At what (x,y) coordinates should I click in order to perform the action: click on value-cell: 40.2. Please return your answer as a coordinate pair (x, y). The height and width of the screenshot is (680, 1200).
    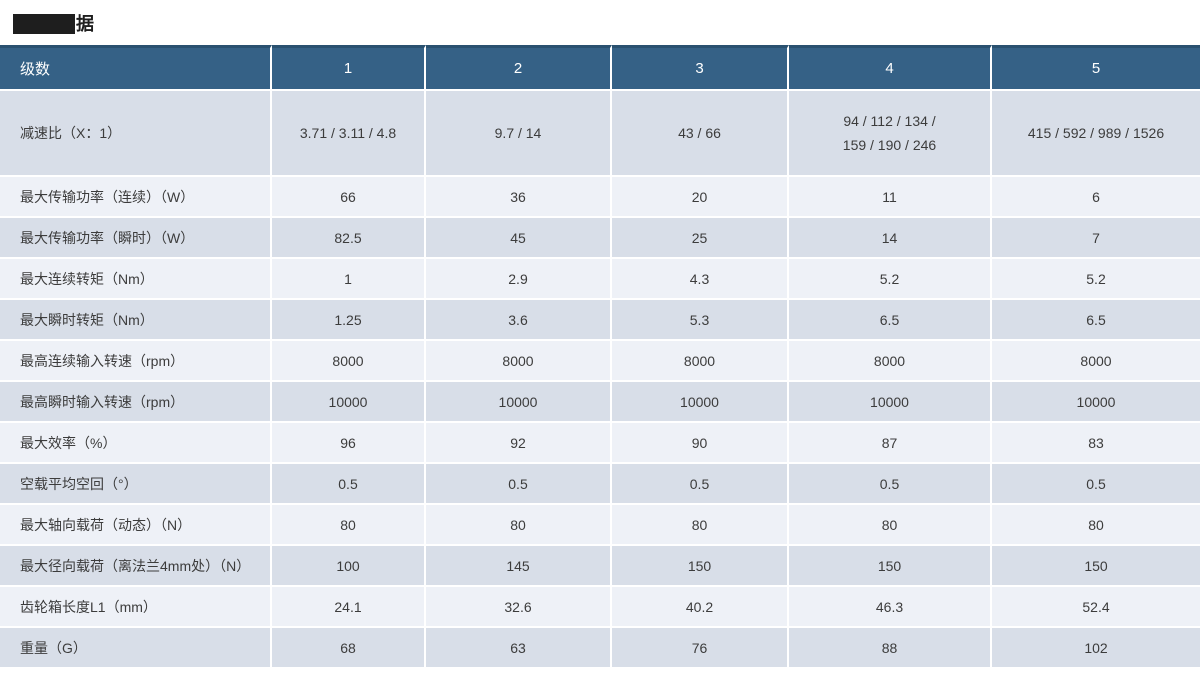
    Looking at the image, I should click on (700, 607).